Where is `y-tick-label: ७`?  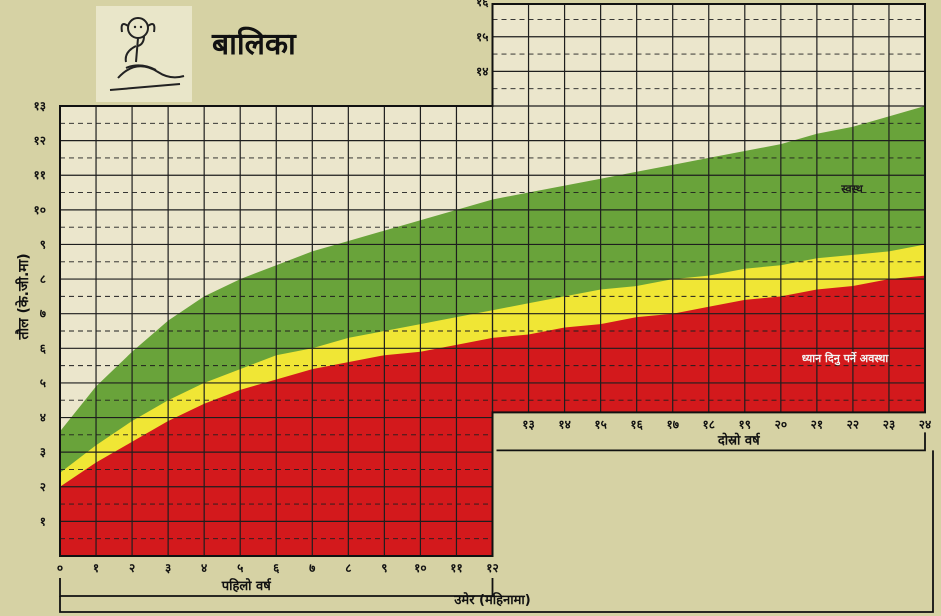
y-tick-label: ७ is located at coordinates (43, 314).